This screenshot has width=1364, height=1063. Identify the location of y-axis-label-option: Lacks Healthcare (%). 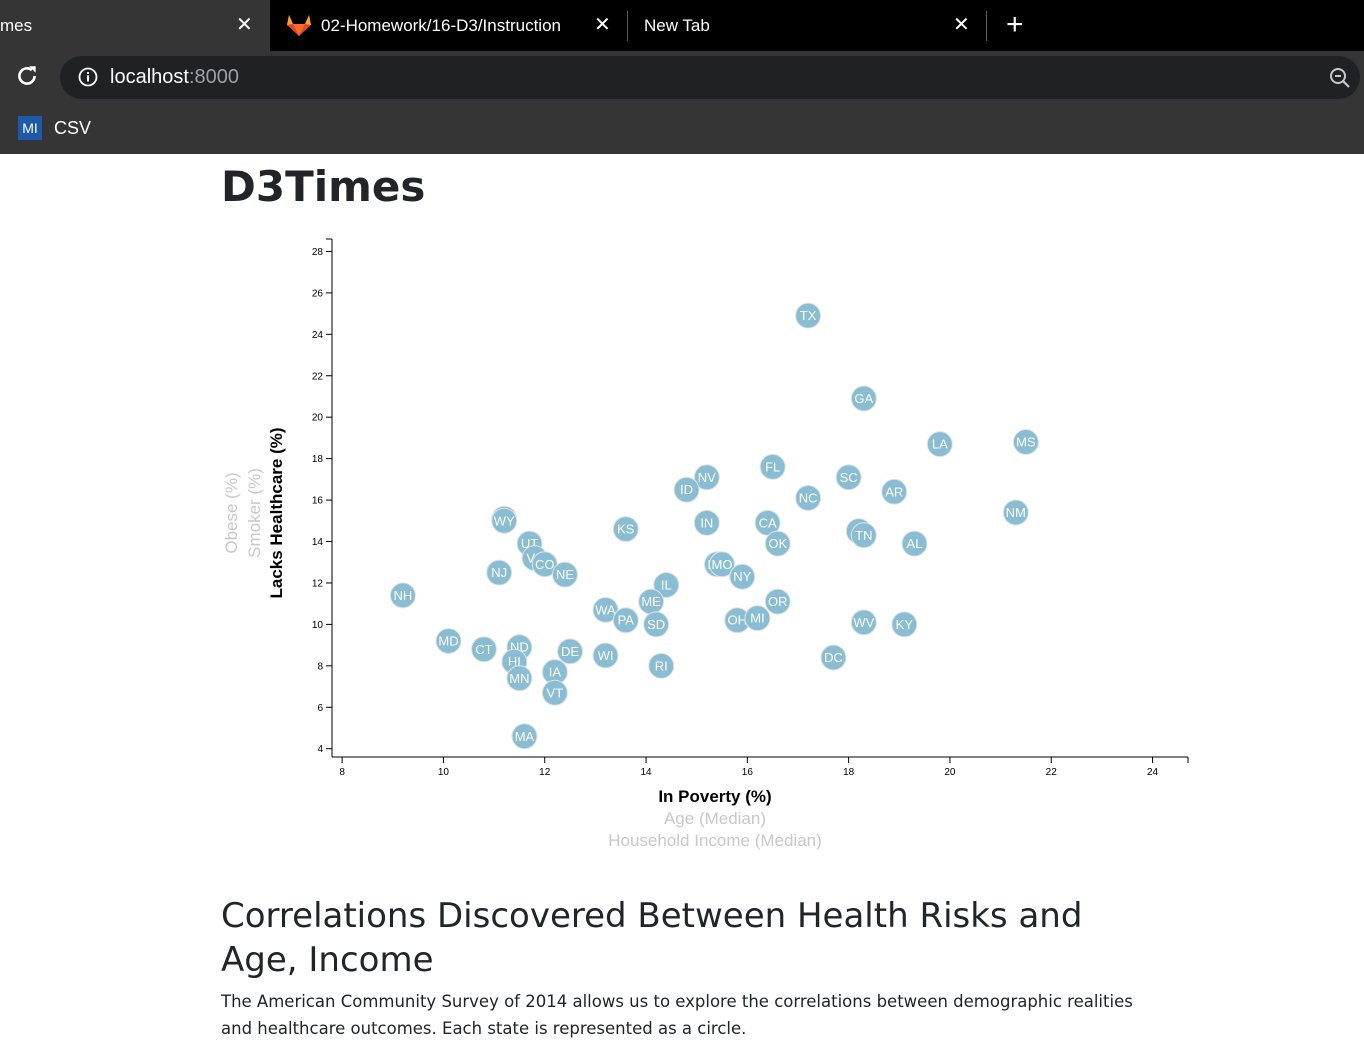
(276, 512).